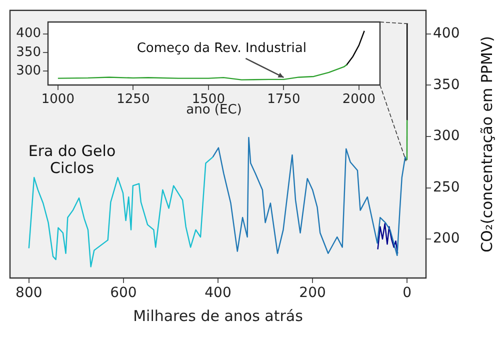  Describe the element at coordinates (312, 293) in the screenshot. I see `x-tick-label: 200` at that location.